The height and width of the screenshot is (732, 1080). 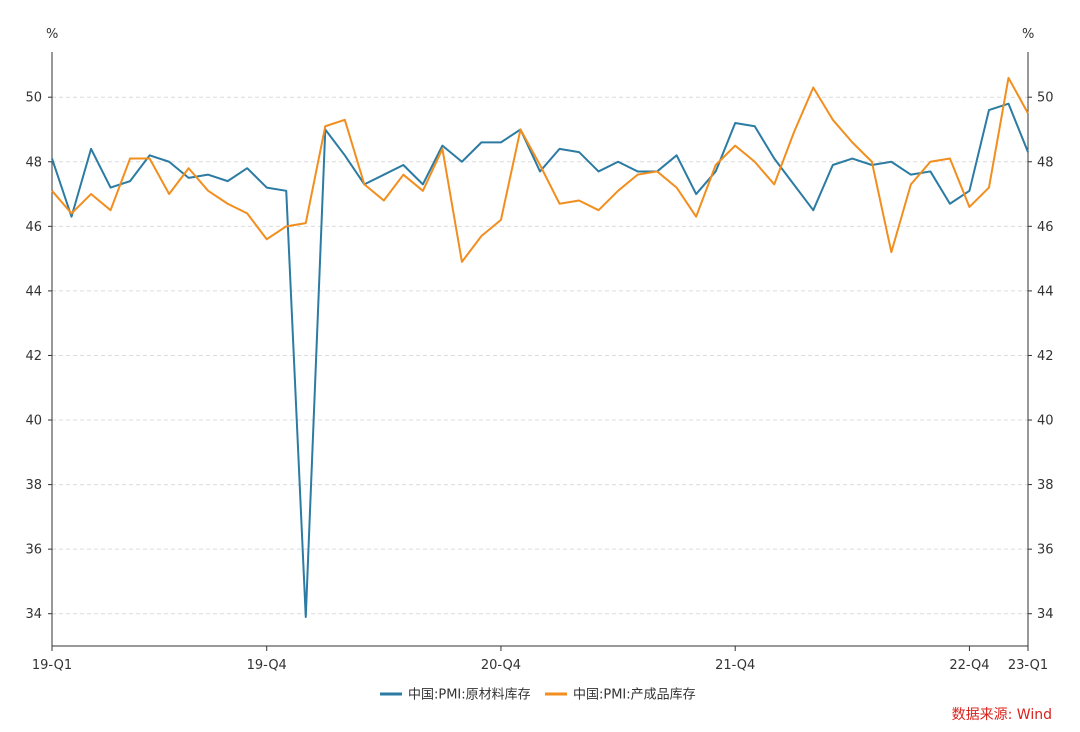 I want to click on y-tick-label-left: 34, so click(x=33, y=614).